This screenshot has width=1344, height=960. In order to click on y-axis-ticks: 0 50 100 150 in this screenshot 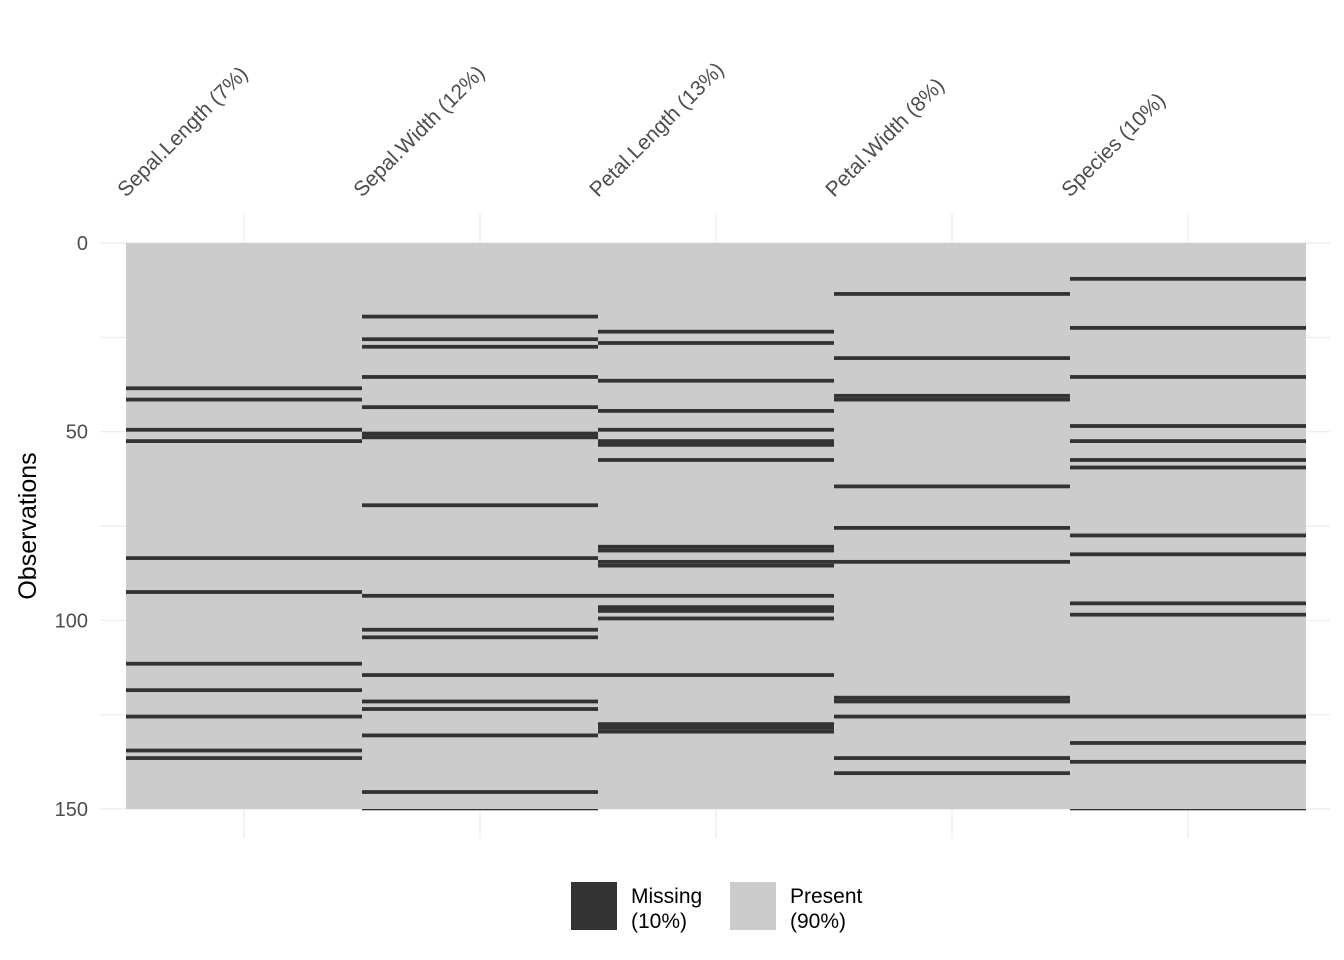, I will do `click(71, 527)`.